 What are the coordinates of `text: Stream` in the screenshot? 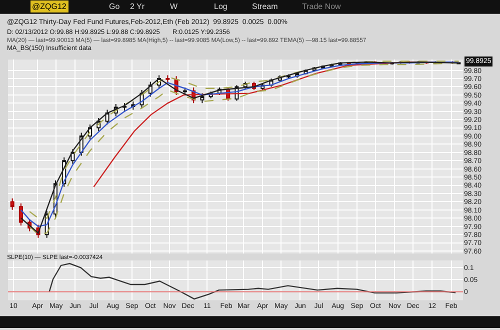 It's located at (265, 6).